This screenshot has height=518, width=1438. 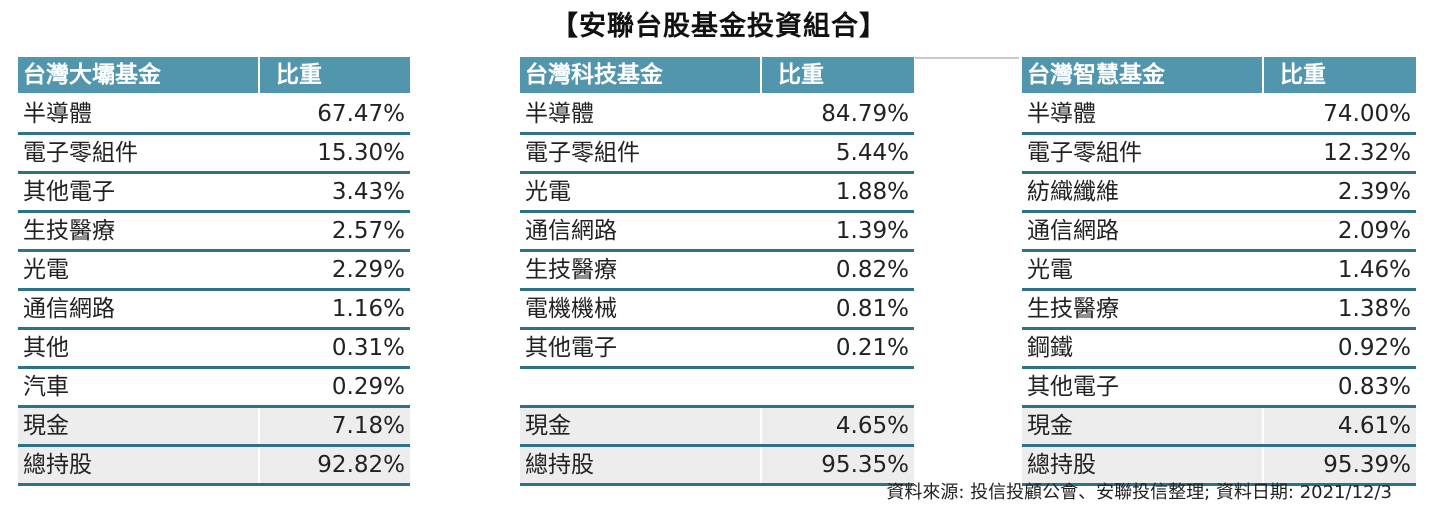 What do you see at coordinates (1339, 426) in the screenshot?
I see `cash-weight: 4.61%` at bounding box center [1339, 426].